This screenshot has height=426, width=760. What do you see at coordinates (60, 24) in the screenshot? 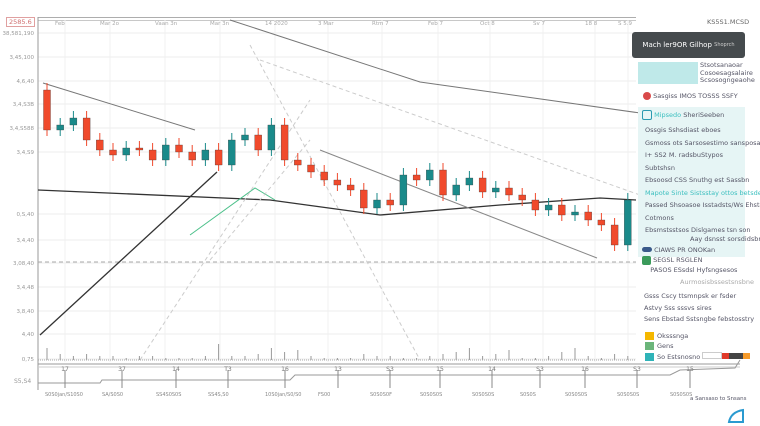
I see `x-tick-top: Feb` at bounding box center [60, 24].